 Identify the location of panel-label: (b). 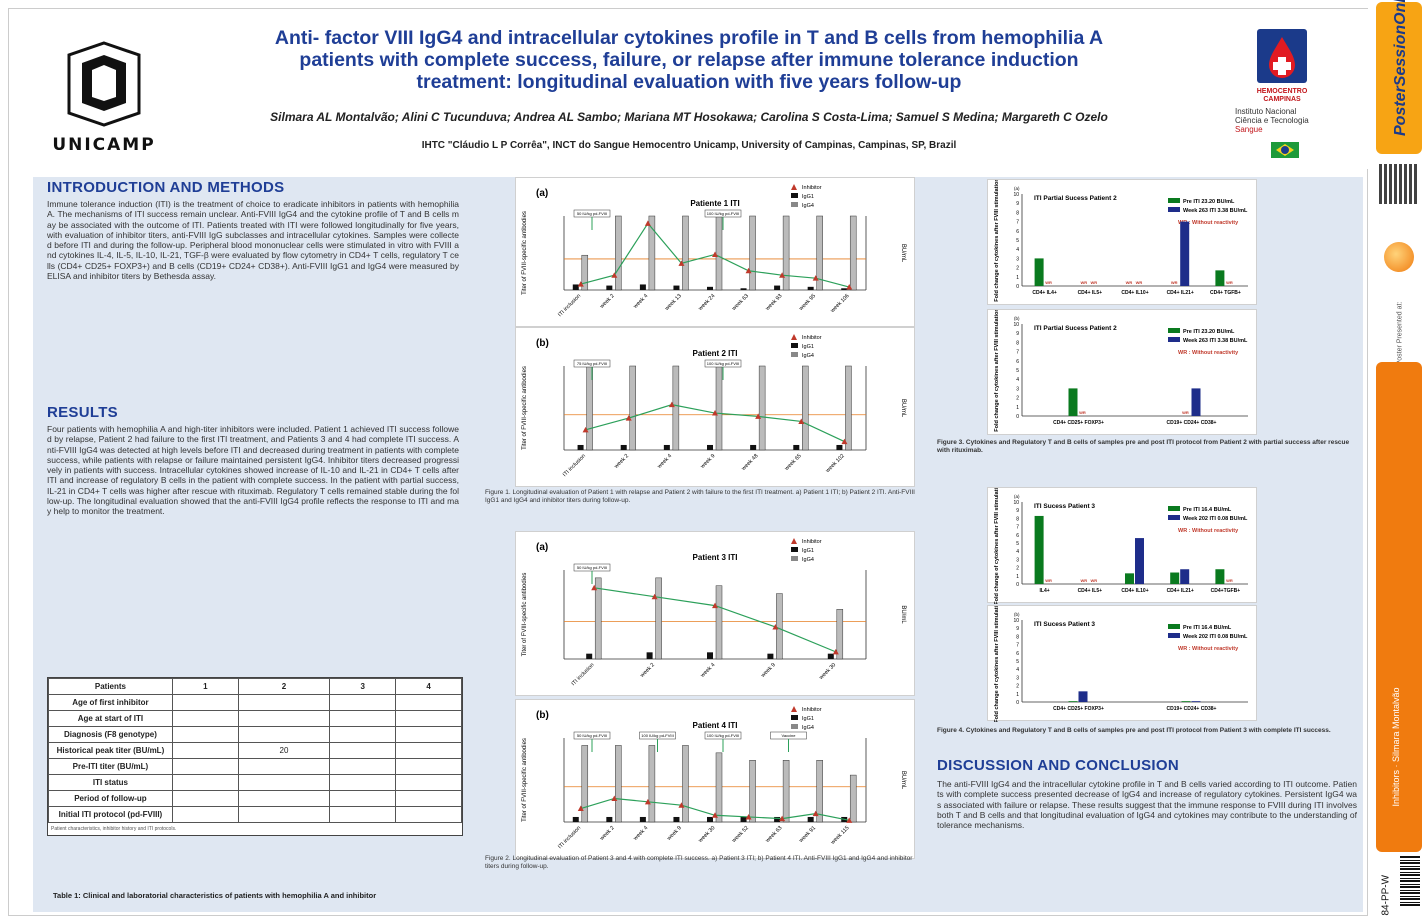
(542, 715).